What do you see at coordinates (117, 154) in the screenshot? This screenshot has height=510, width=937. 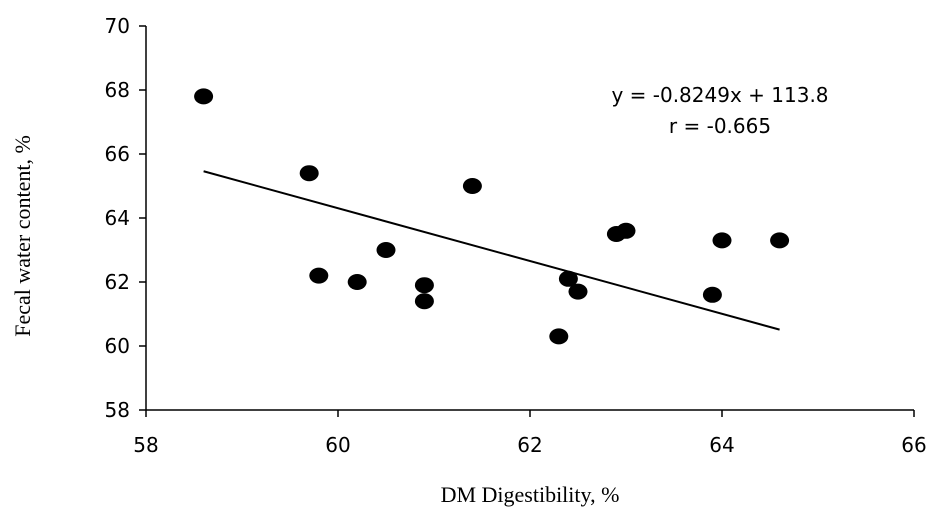 I see `y-tick-label: 66` at bounding box center [117, 154].